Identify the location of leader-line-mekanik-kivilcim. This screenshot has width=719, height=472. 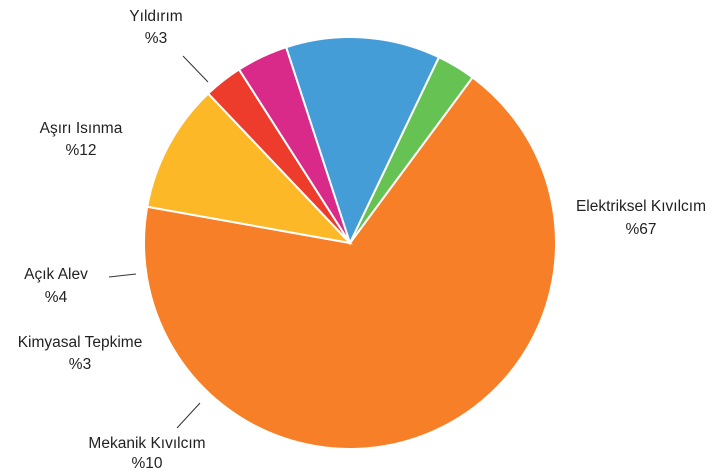
(188, 415).